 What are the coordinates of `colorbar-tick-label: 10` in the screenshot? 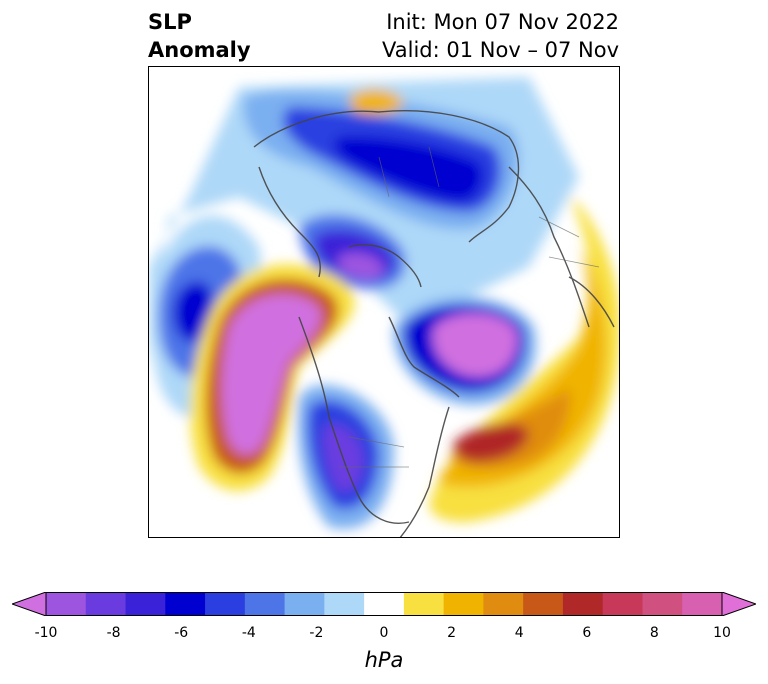 It's located at (722, 633).